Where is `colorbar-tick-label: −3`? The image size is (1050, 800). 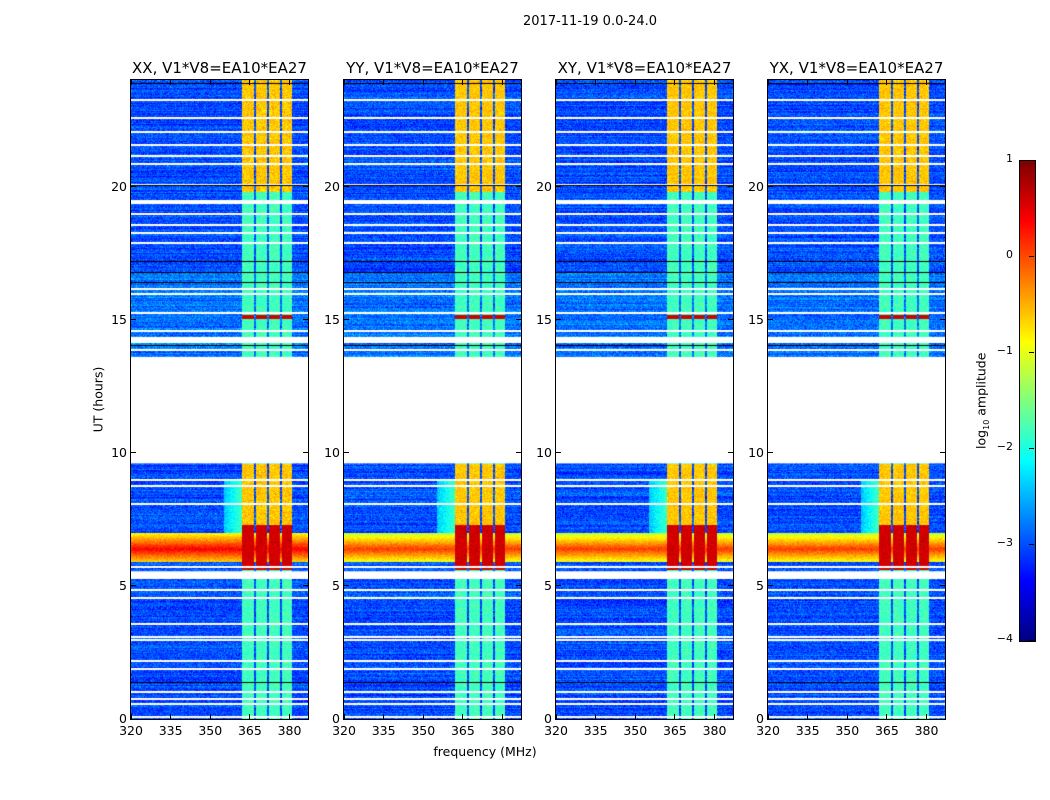
colorbar-tick-label: −3 is located at coordinates (1004, 542).